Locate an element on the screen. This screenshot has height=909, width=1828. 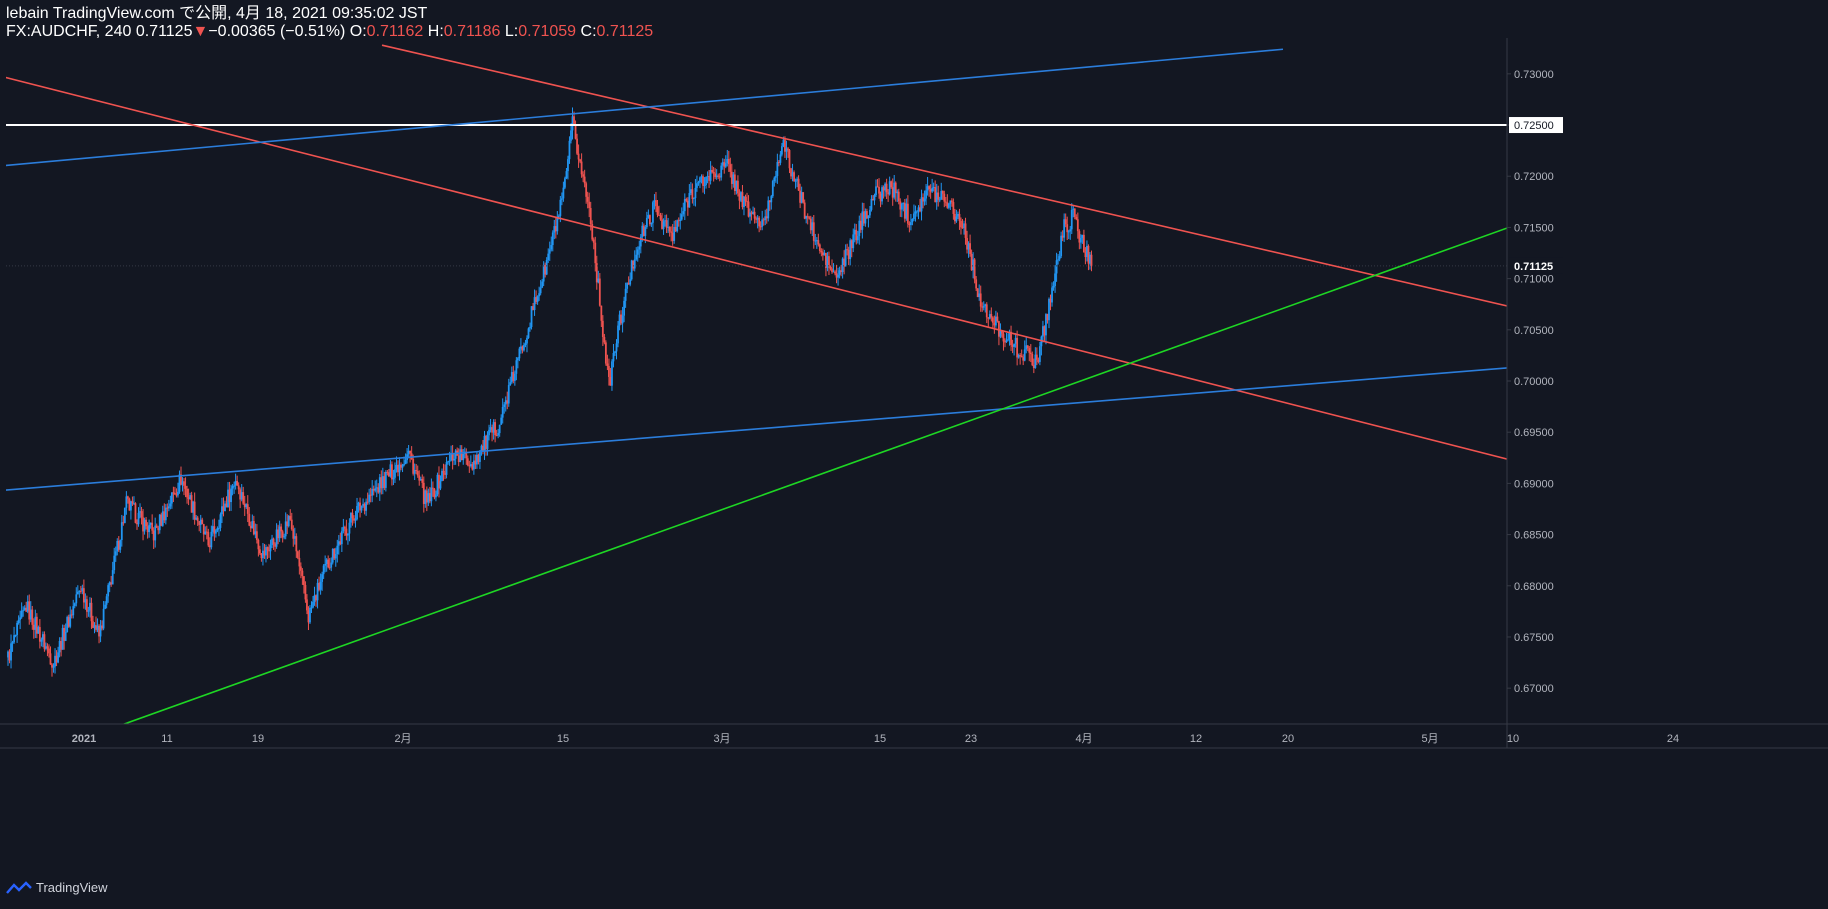
level-label-box is located at coordinates (1536, 125).